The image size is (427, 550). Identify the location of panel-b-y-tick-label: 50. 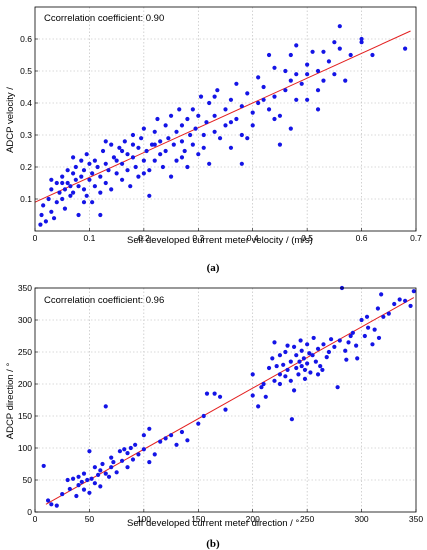
(28, 480).